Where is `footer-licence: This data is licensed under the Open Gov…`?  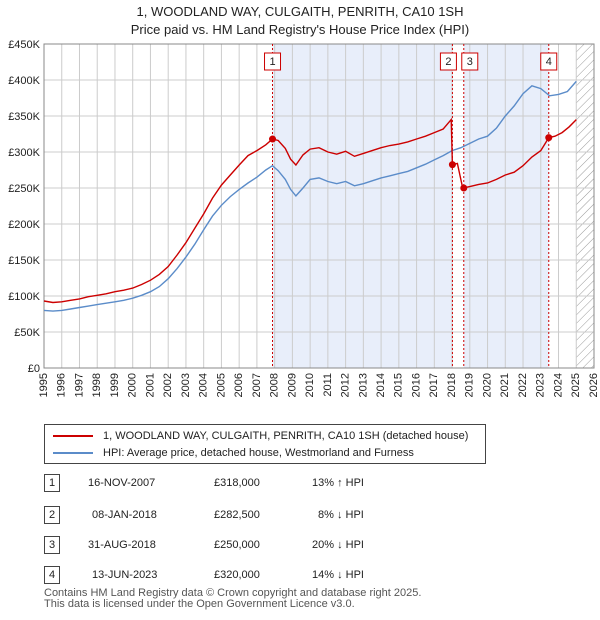
footer-licence: This data is licensed under the Open Gov… is located at coordinates (199, 604).